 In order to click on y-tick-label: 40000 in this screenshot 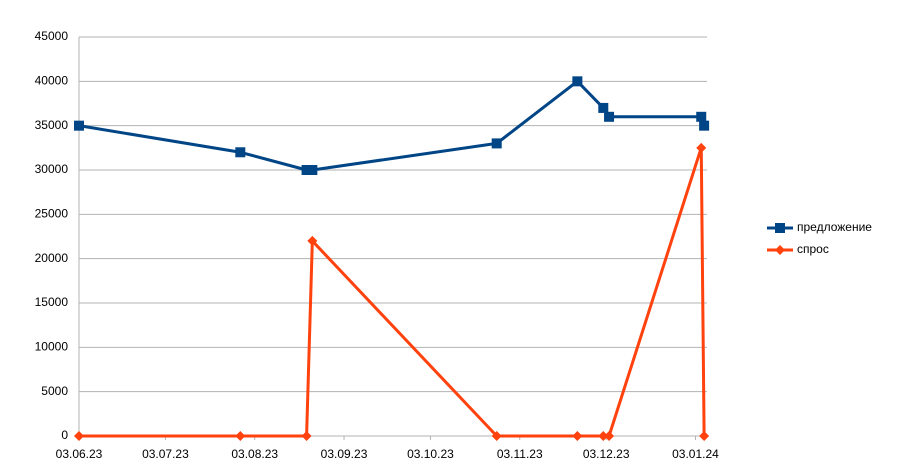, I will do `click(52, 81)`.